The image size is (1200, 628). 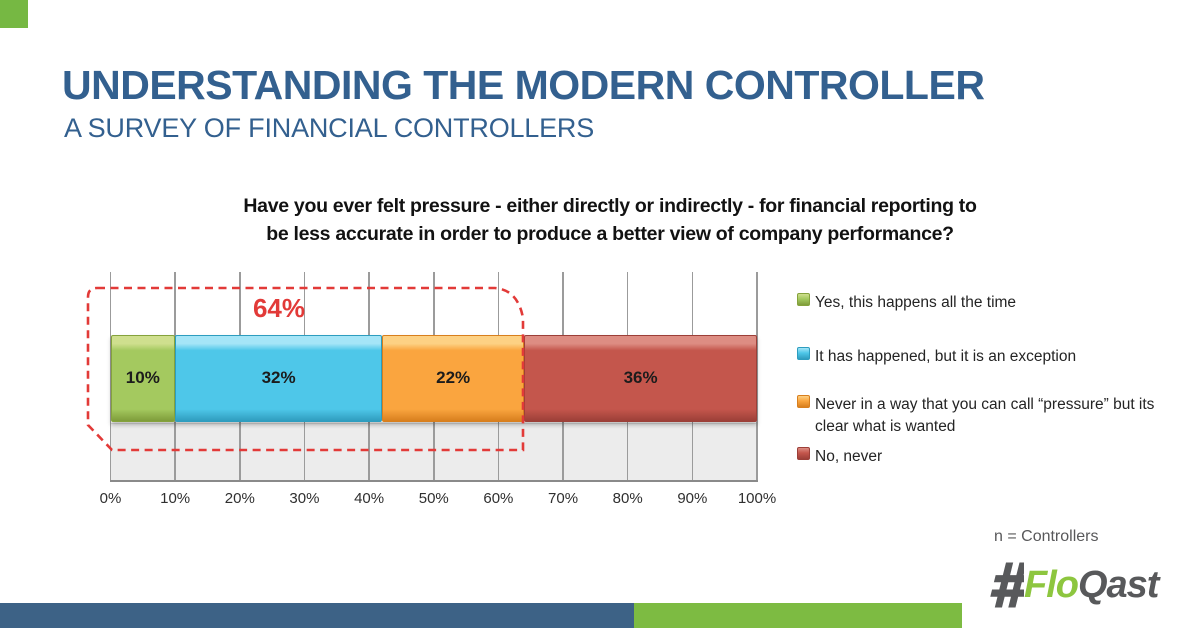 I want to click on footer-bar-green, so click(x=798, y=615).